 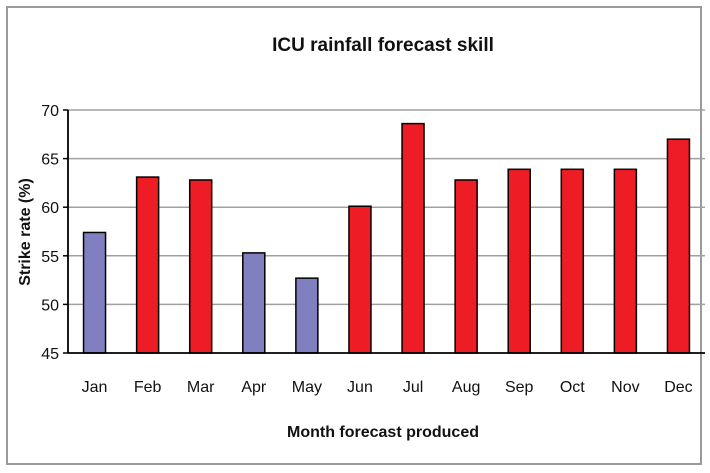 What do you see at coordinates (360, 279) in the screenshot?
I see `bar-jun` at bounding box center [360, 279].